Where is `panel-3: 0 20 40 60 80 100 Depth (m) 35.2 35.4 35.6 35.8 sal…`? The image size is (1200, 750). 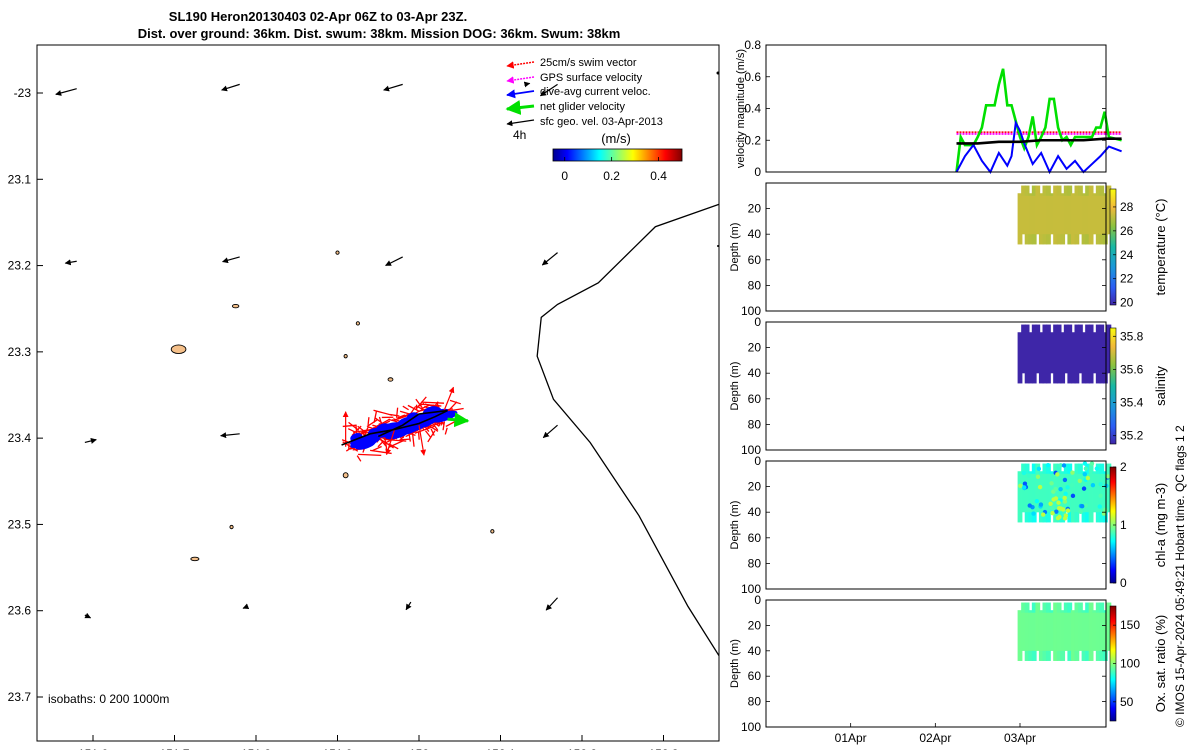
panel-3: 0 20 40 60 80 100 Depth (m) 35.2 35.4 35.6 35.8 sal… is located at coordinates (948, 386).